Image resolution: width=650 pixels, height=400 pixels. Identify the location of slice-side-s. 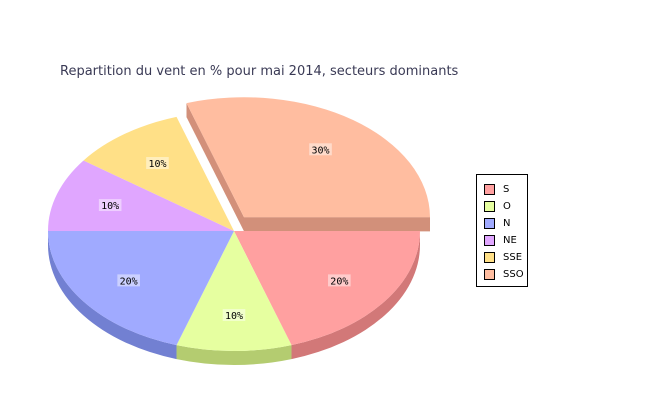
(355, 295).